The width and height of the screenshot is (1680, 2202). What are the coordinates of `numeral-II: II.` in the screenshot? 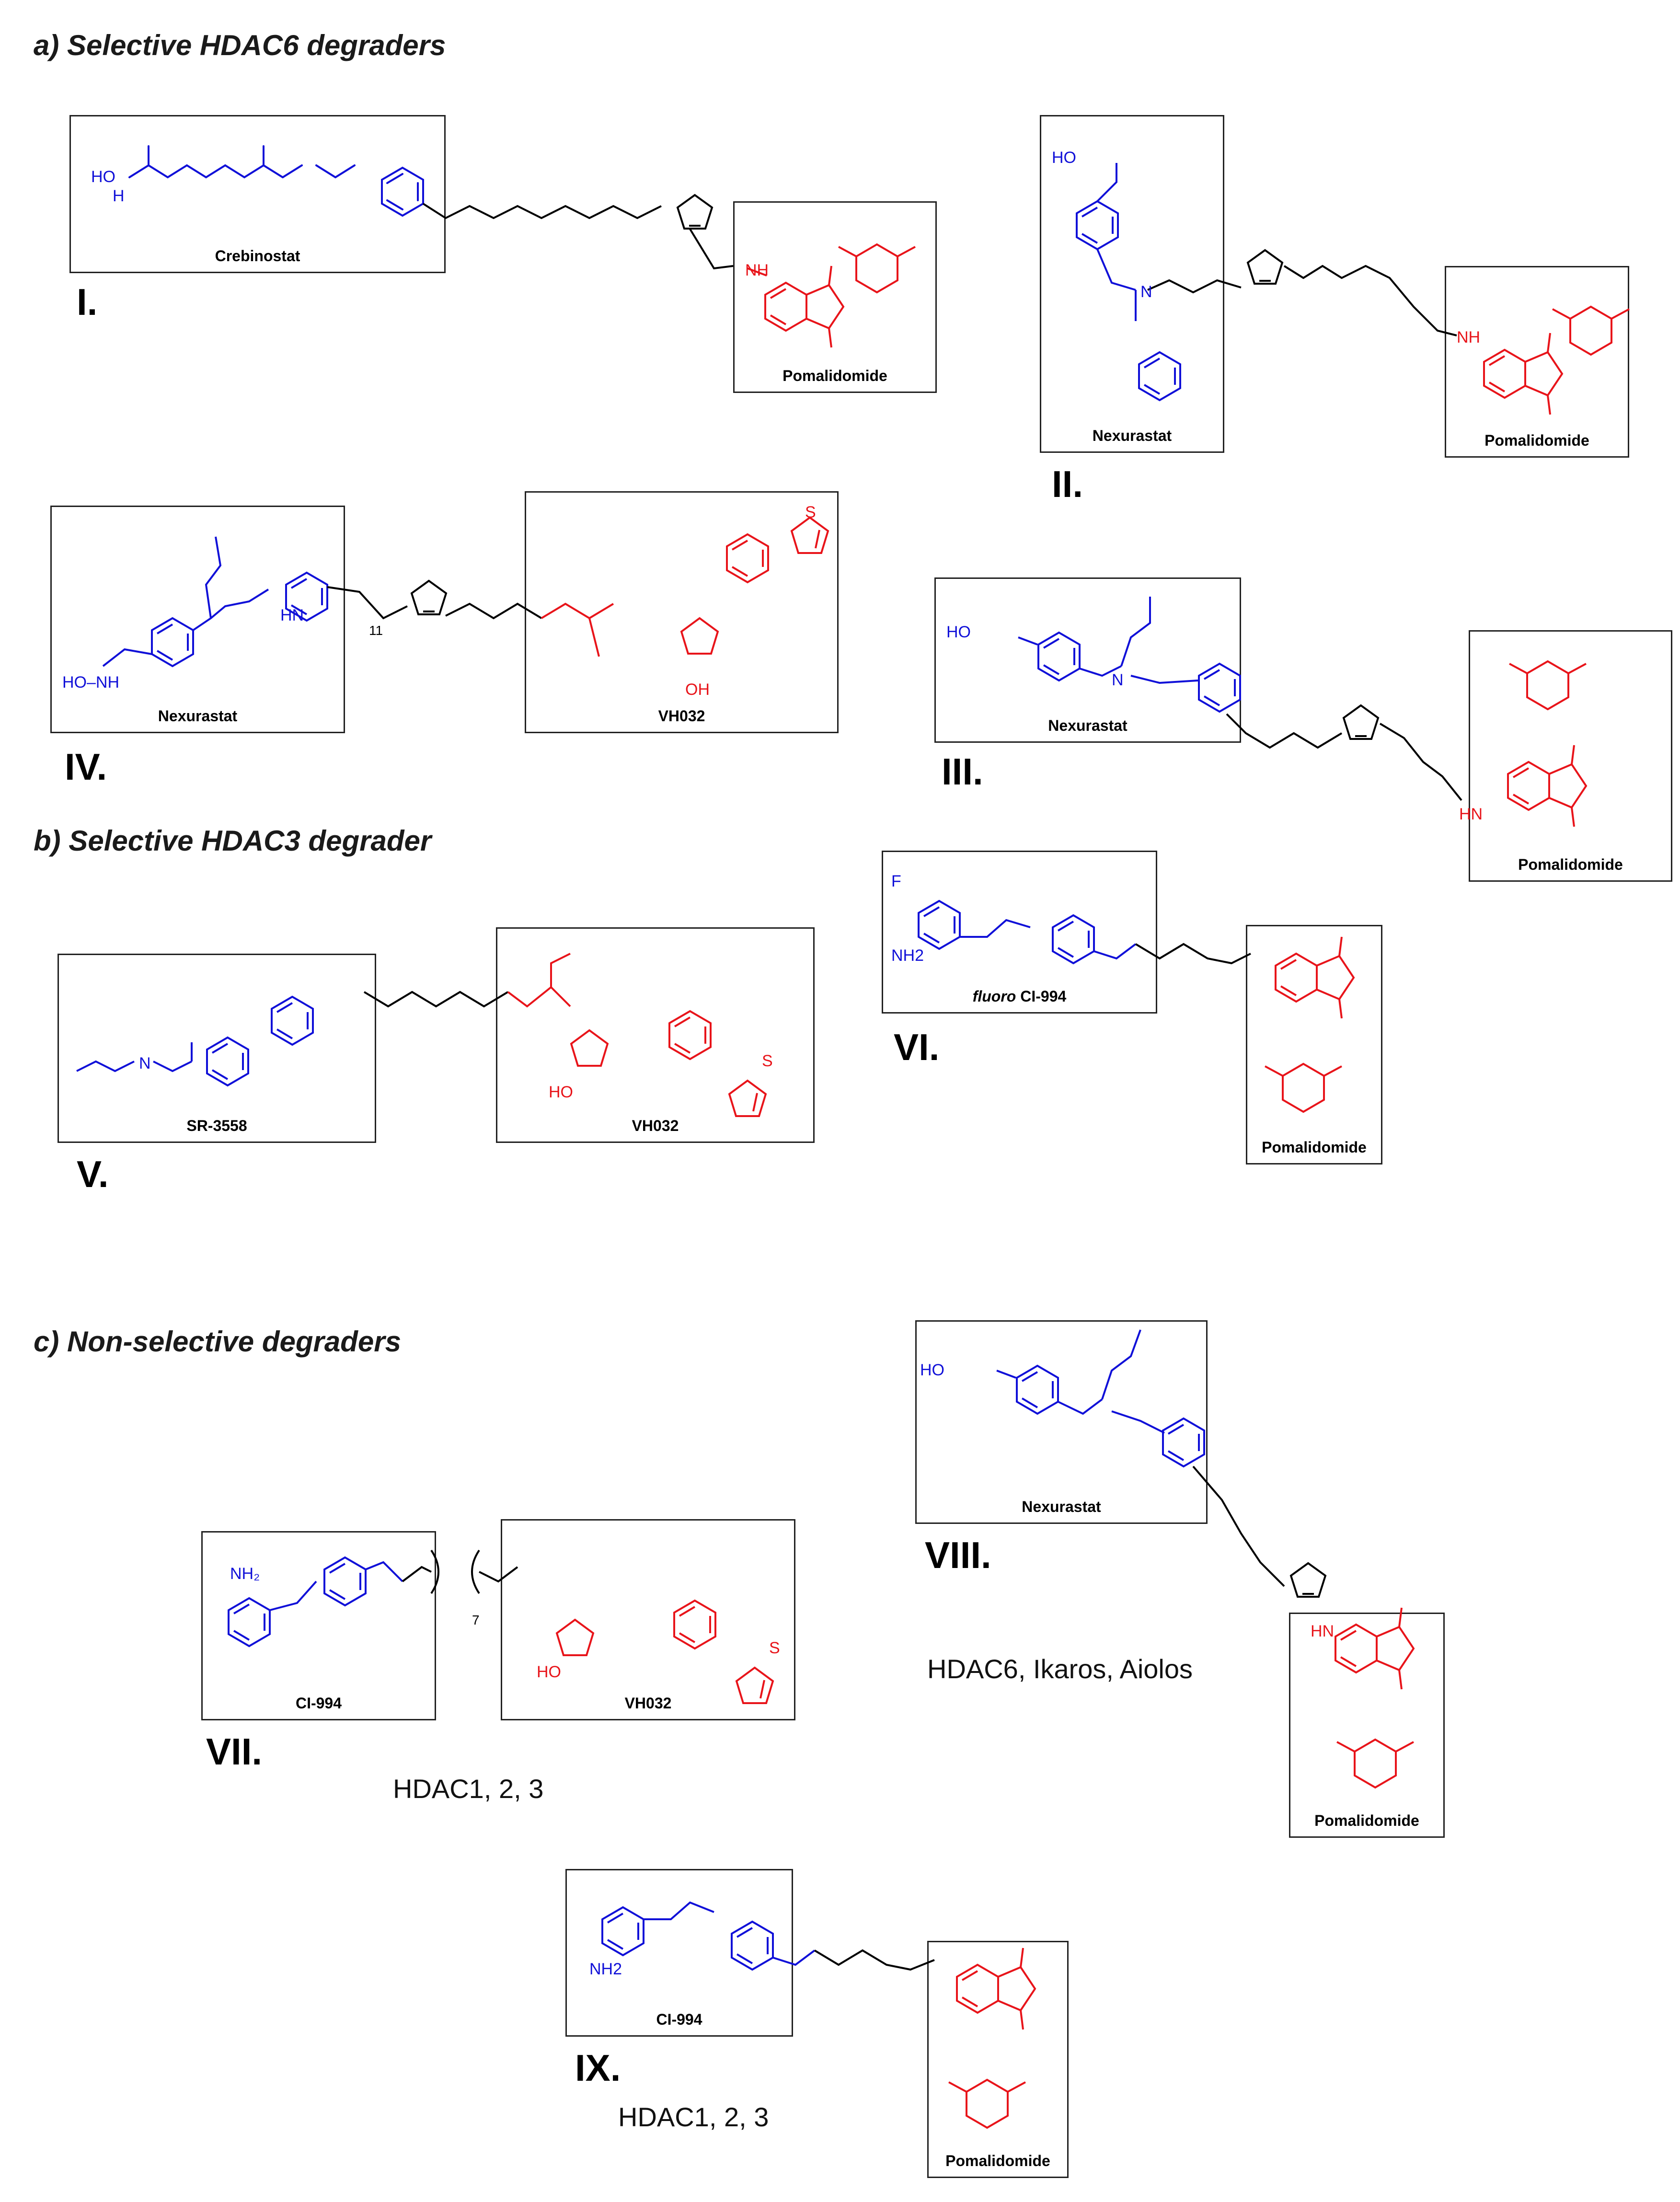 It's located at (1067, 484).